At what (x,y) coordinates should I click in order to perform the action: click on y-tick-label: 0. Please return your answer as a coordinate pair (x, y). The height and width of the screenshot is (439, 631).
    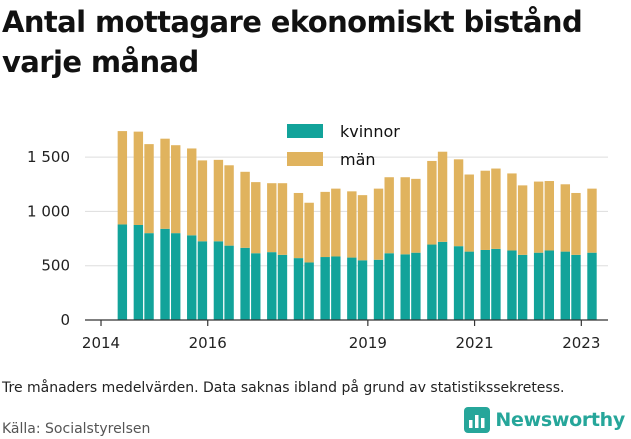
    Looking at the image, I should click on (65, 320).